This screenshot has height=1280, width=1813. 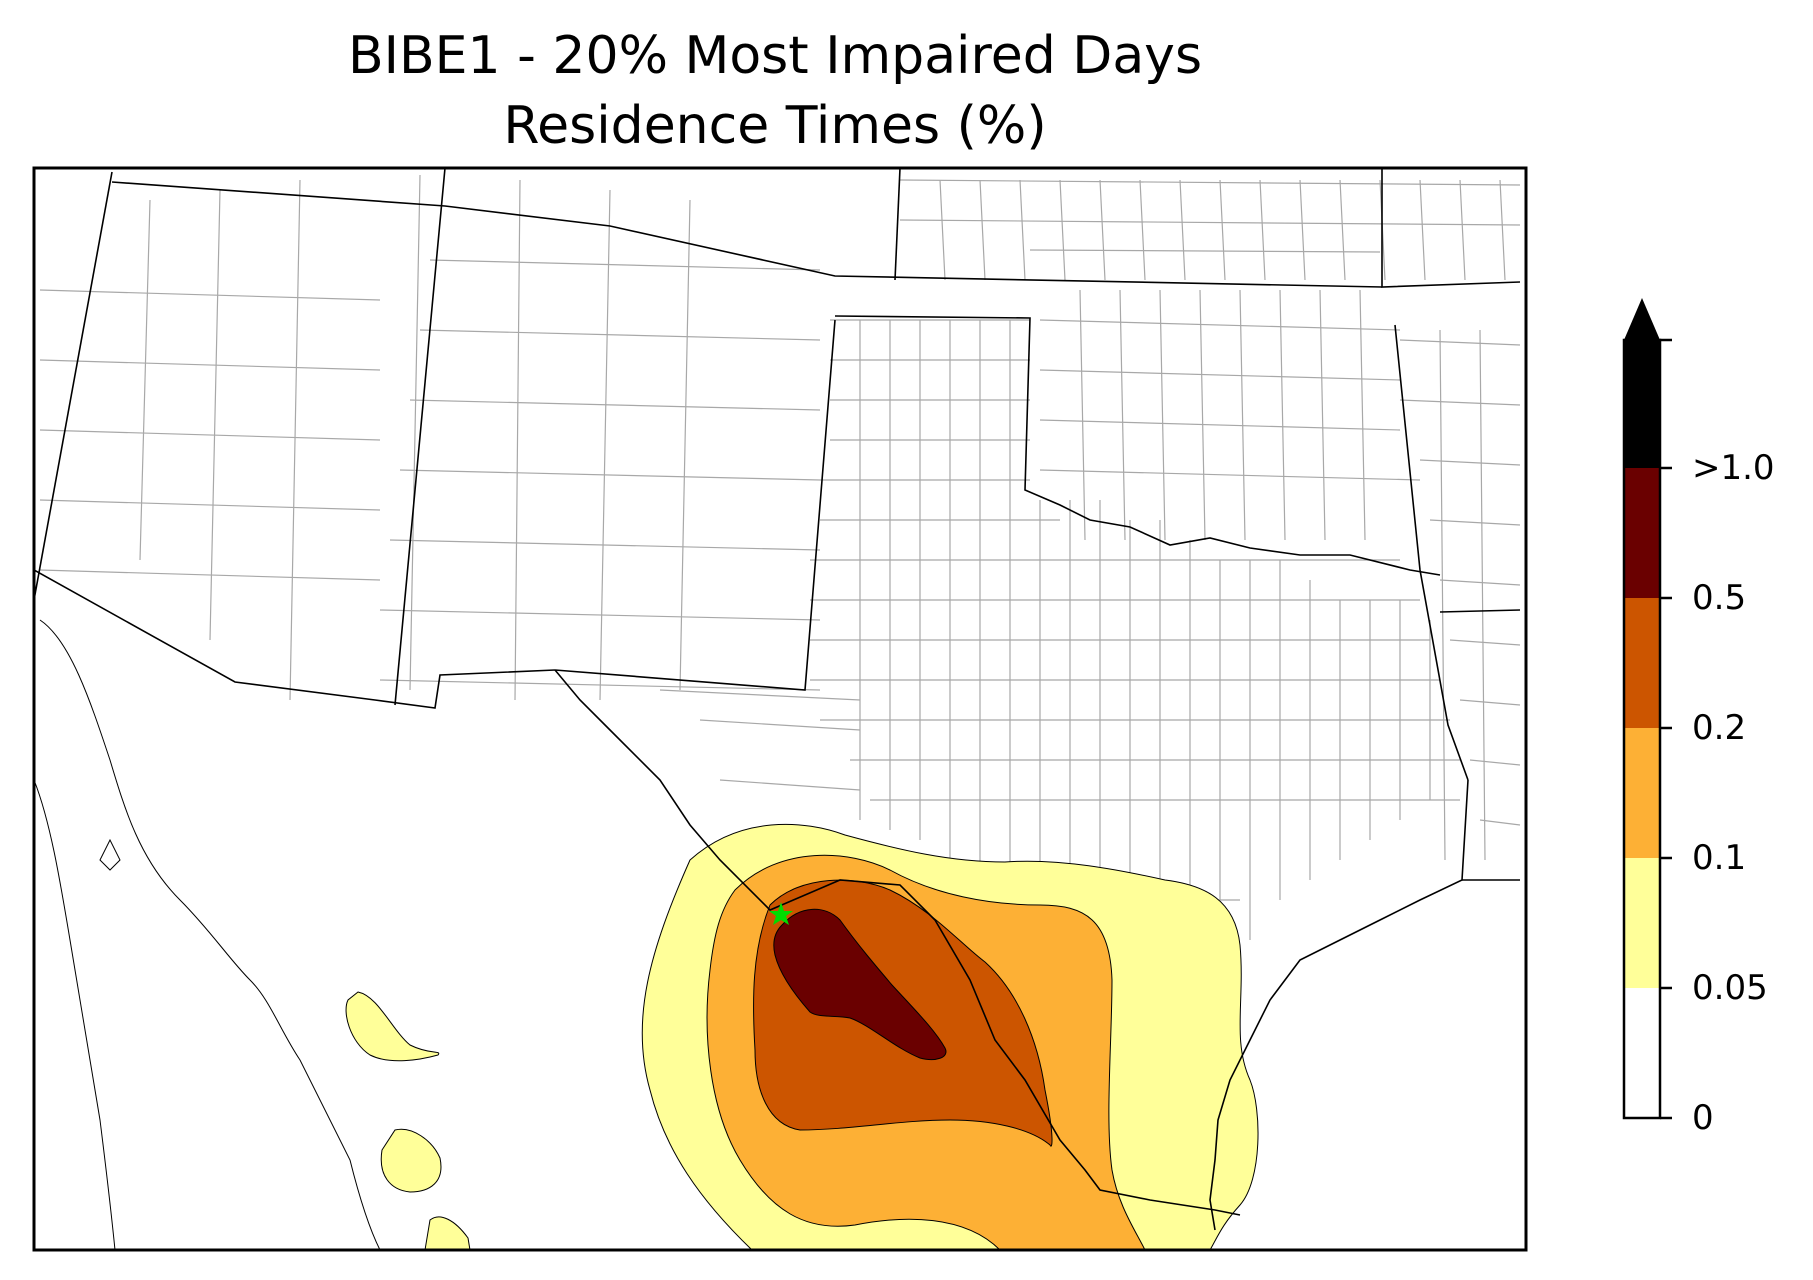 I want to click on map-title-line-1: BIBE1 - 20% Most Impaired Days, so click(x=775, y=56).